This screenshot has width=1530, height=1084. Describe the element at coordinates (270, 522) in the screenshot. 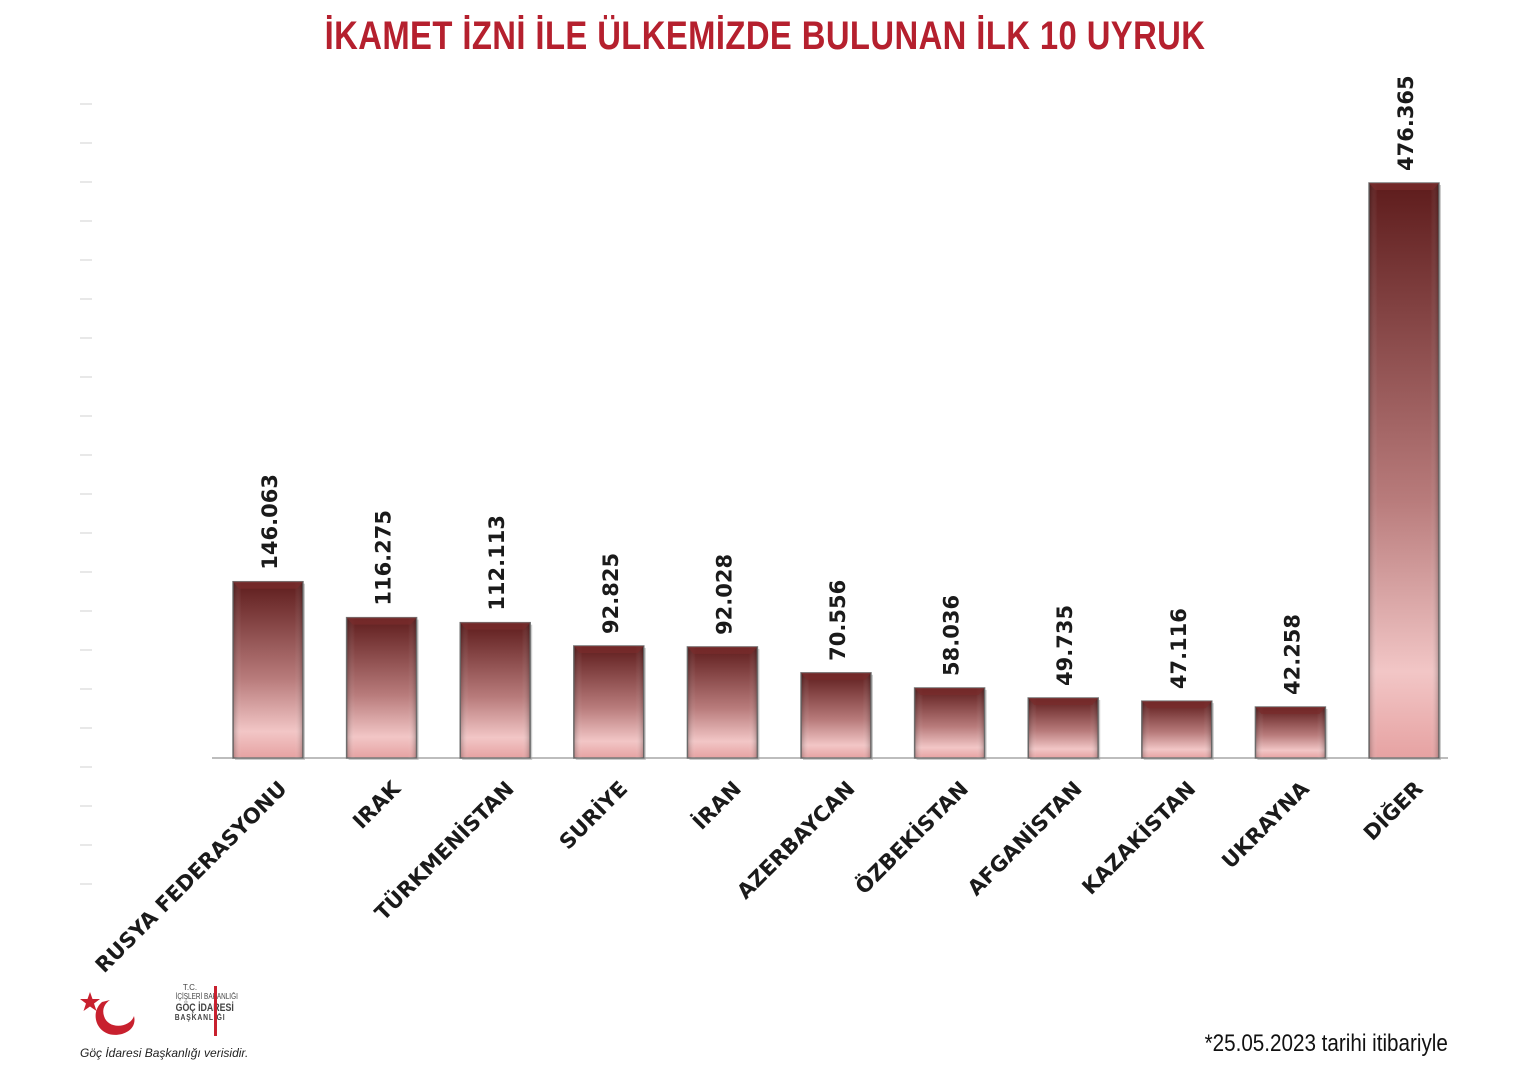

I see `bar-value-label: 146.063` at that location.